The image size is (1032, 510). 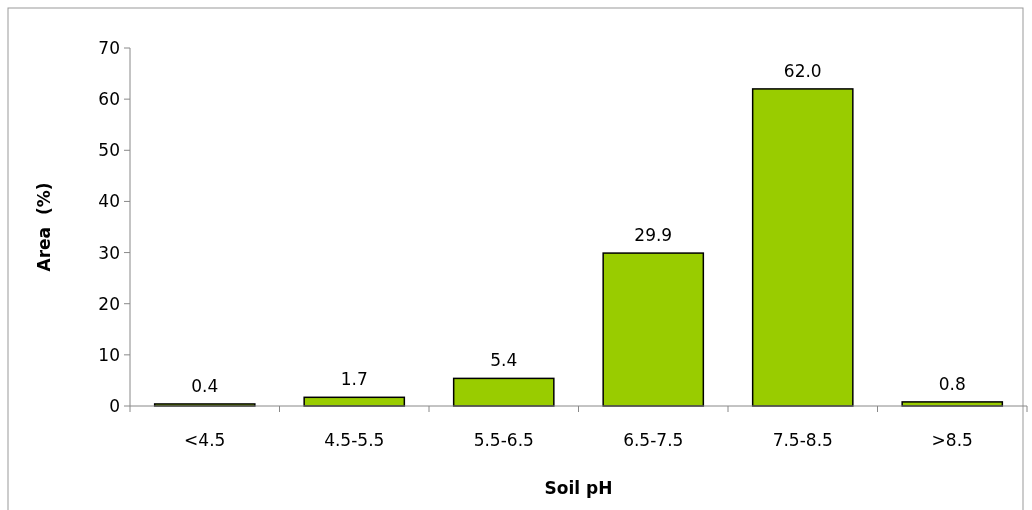 What do you see at coordinates (109, 354) in the screenshot?
I see `y-tick-label: 10` at bounding box center [109, 354].